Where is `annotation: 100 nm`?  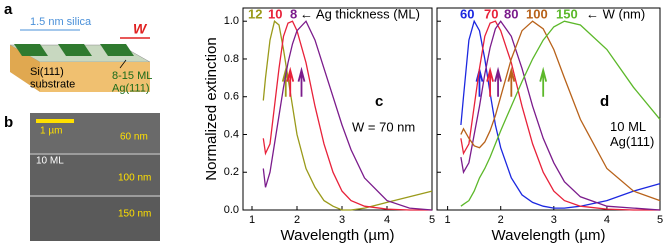 annotation: 100 nm is located at coordinates (134, 178).